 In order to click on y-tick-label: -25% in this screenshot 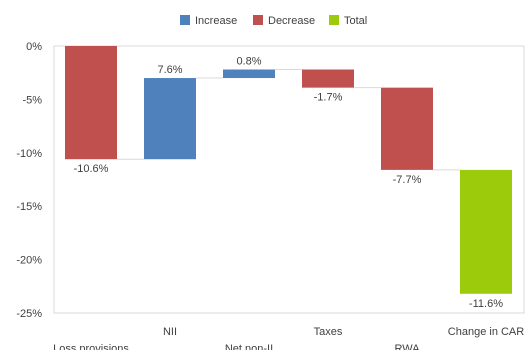, I will do `click(29, 314)`.